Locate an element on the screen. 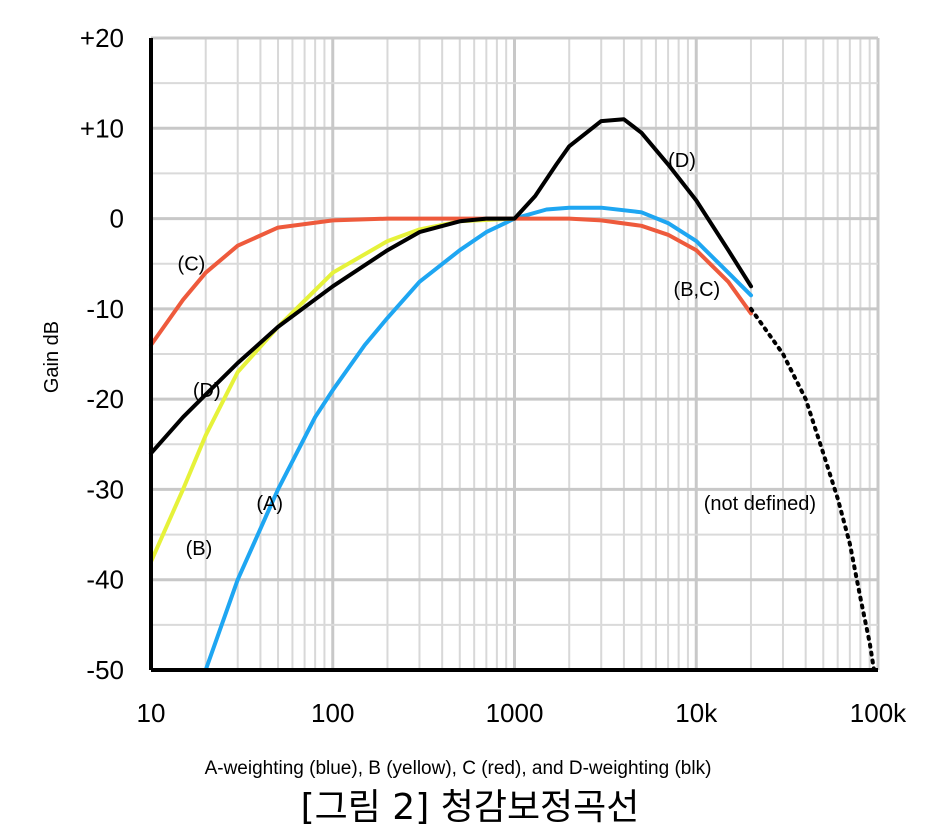 The image size is (926, 832). series-line-C is located at coordinates (451, 281).